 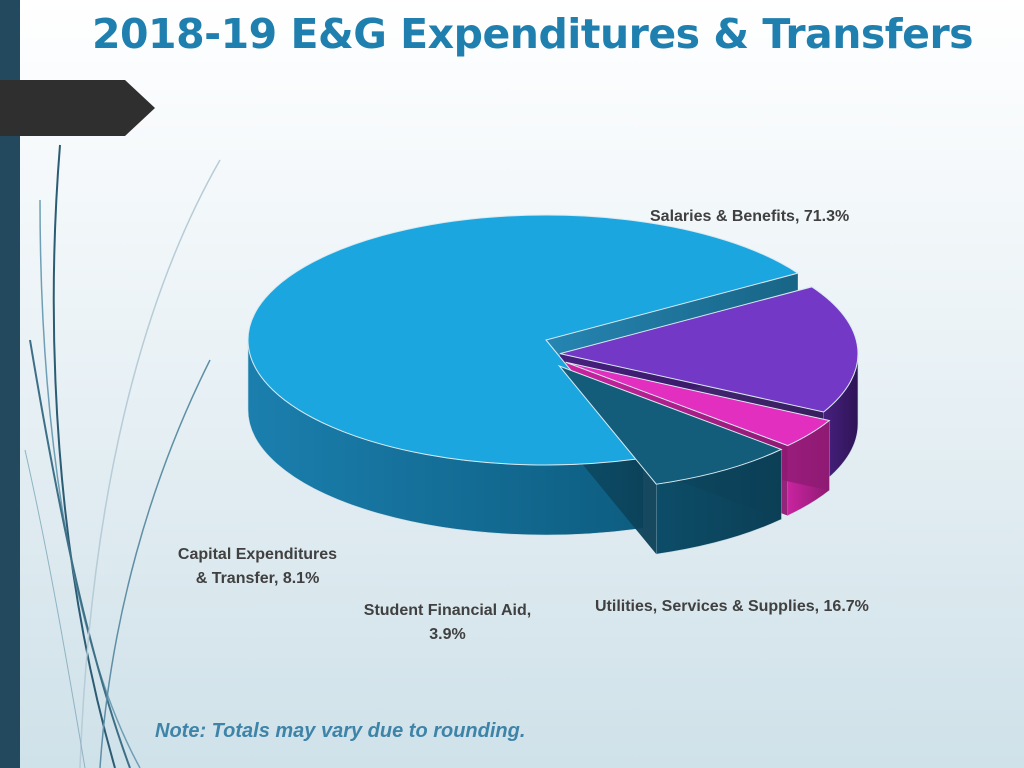 I want to click on student-aid-label: Student Financial Aid, 3.9%, so click(x=447, y=623).